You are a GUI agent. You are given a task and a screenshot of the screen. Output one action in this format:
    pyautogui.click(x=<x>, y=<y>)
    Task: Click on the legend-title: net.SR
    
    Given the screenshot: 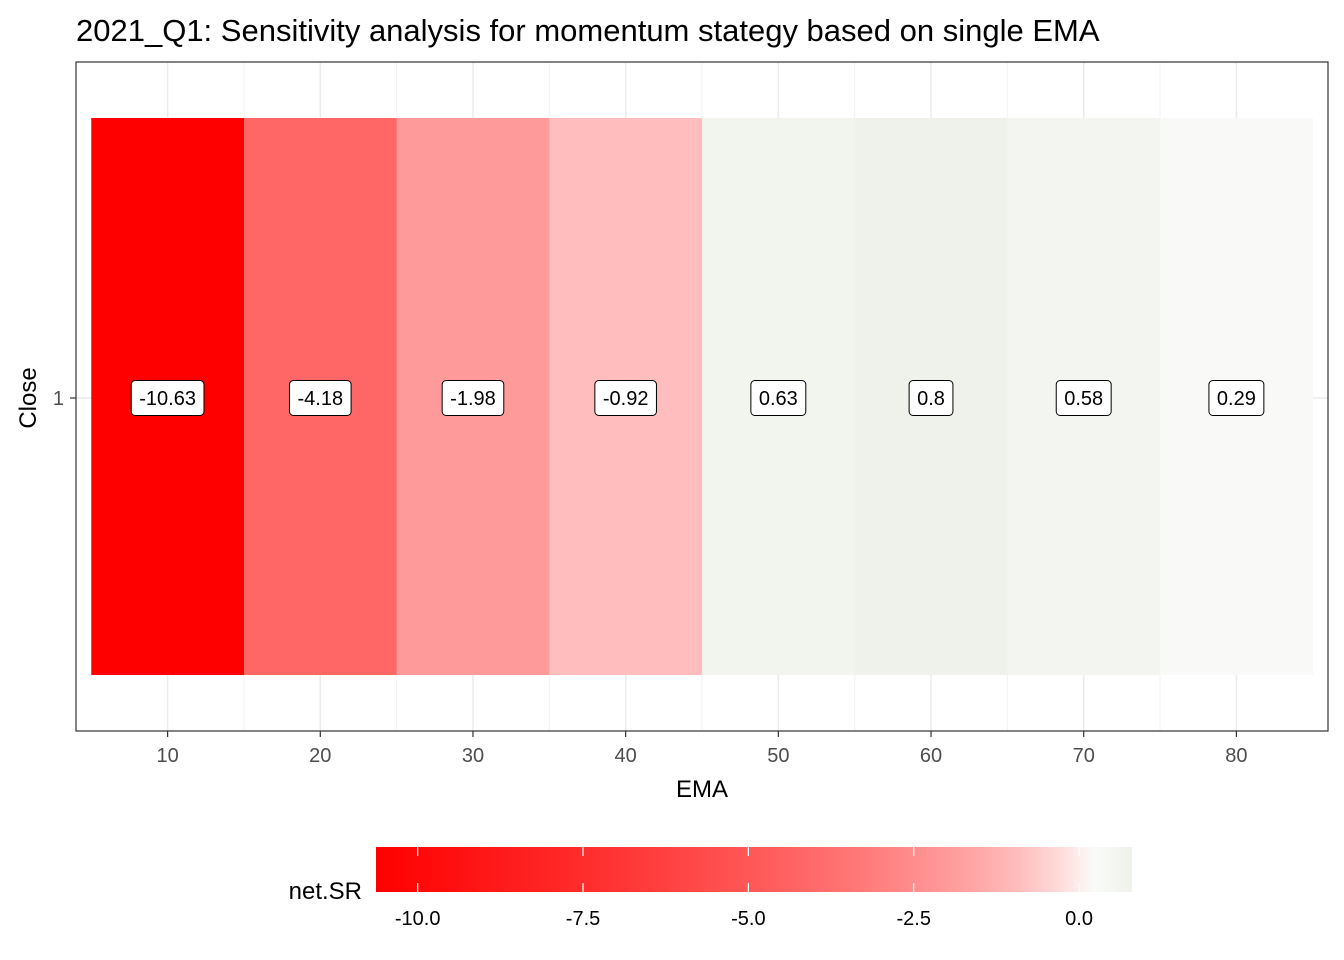 What is the action you would take?
    pyautogui.click(x=325, y=891)
    